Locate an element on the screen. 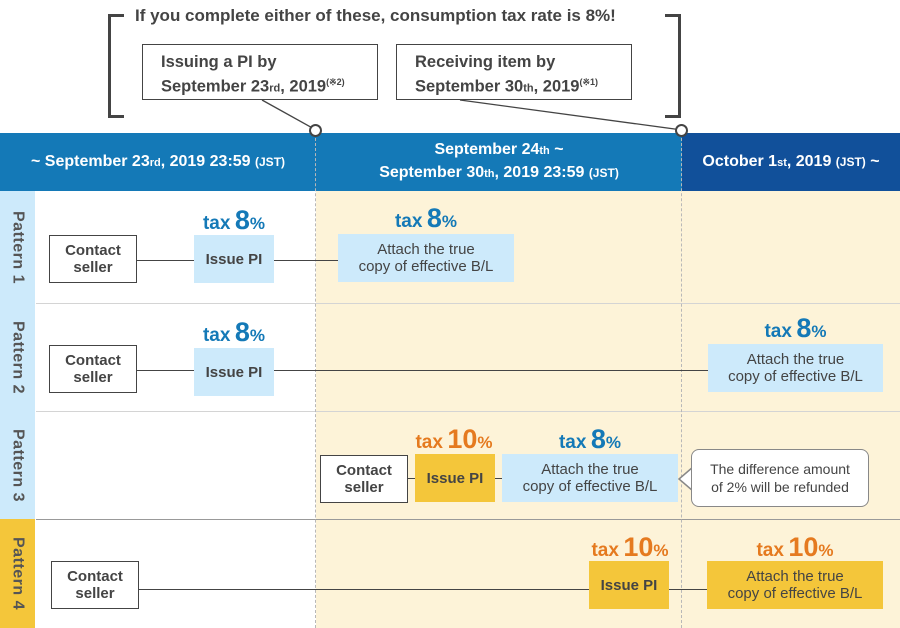 The height and width of the screenshot is (628, 900). footnote-mark: (※2) is located at coordinates (335, 82).